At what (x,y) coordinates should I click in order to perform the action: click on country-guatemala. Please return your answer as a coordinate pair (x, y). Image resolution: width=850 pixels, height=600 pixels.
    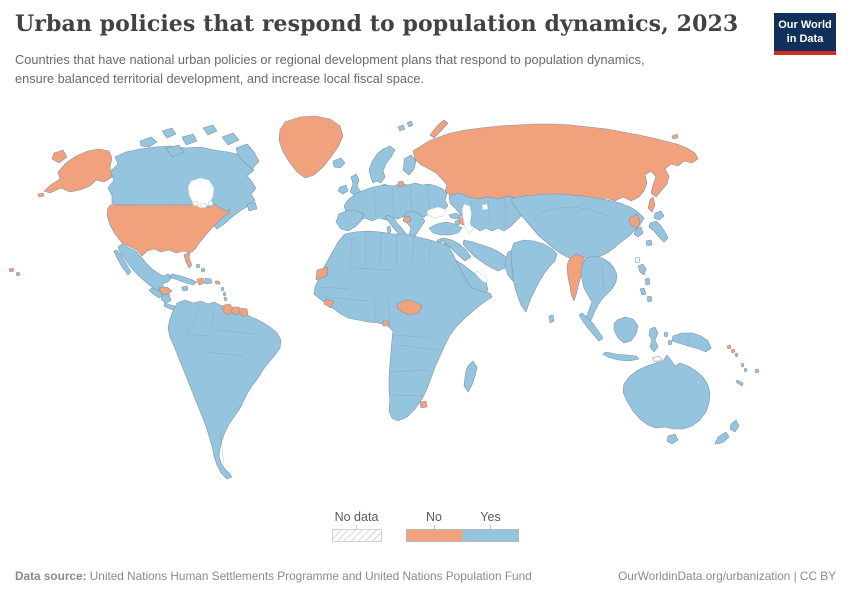
    Looking at the image, I should click on (156, 293).